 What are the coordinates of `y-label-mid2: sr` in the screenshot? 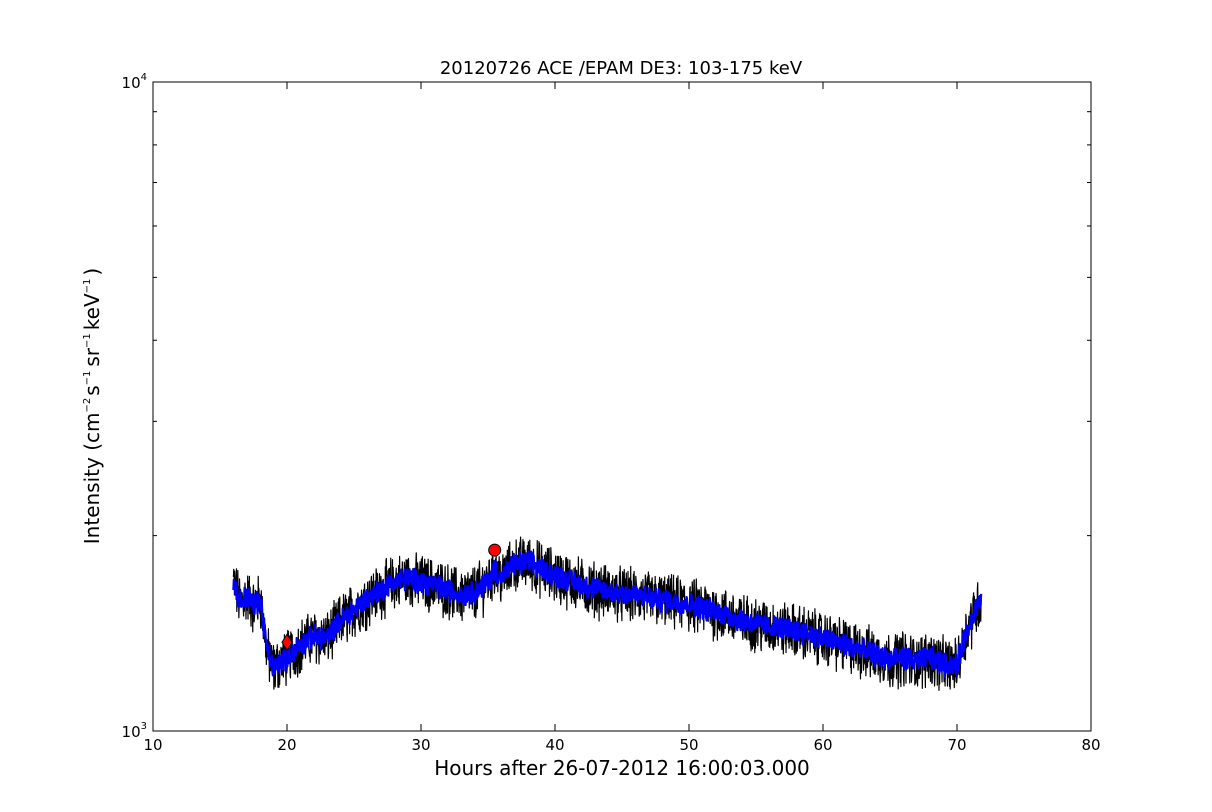 It's located at (92, 356).